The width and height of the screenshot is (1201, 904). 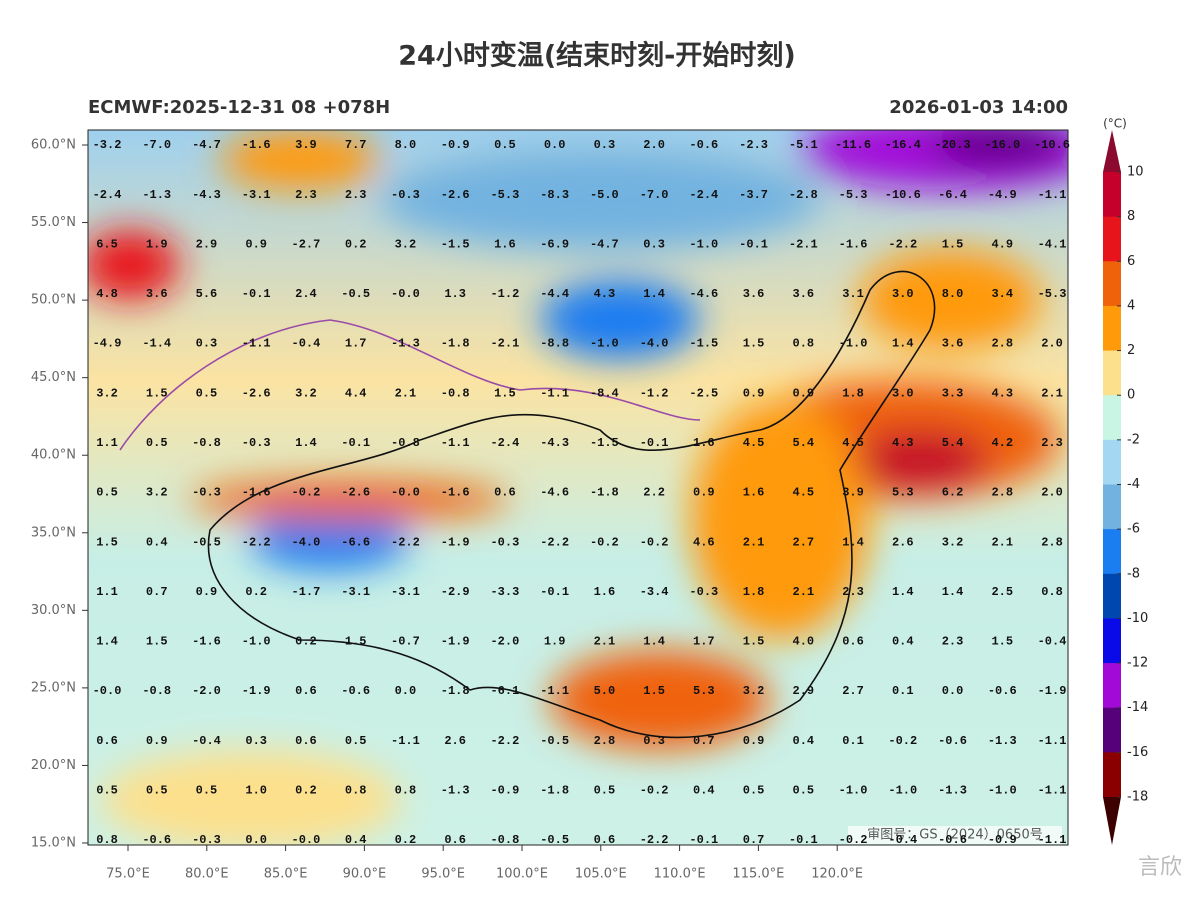 What do you see at coordinates (953, 244) in the screenshot?
I see `grid-value: 1.5` at bounding box center [953, 244].